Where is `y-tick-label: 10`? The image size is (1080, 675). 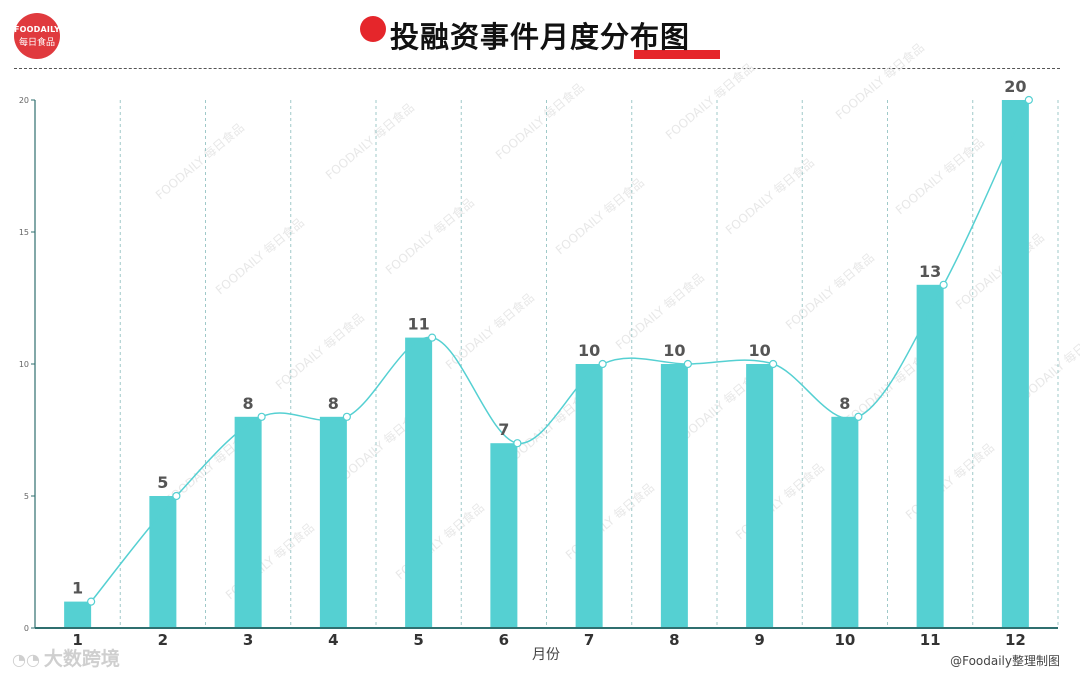
y-tick-label: 10 is located at coordinates (24, 364).